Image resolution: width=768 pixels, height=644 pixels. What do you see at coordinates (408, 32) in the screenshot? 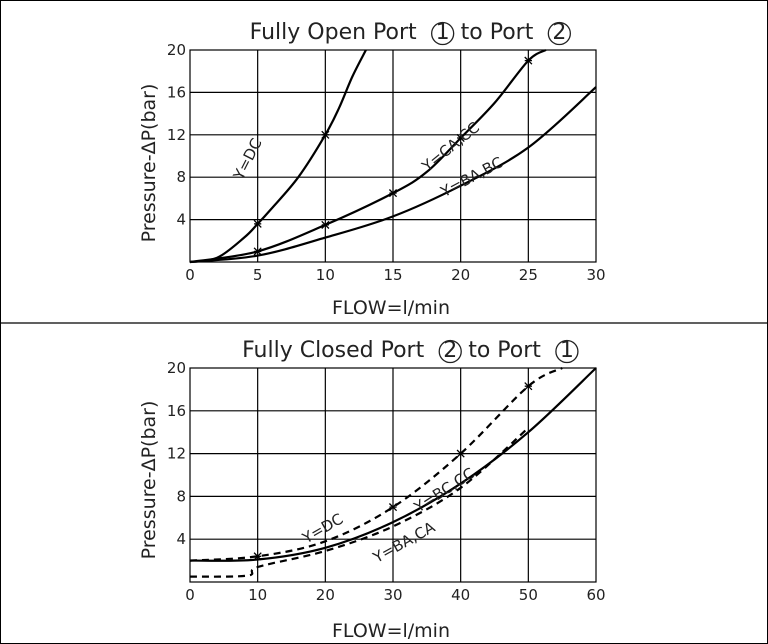
I see `chart-title: Fully Open Port 1 to Port 2` at bounding box center [408, 32].